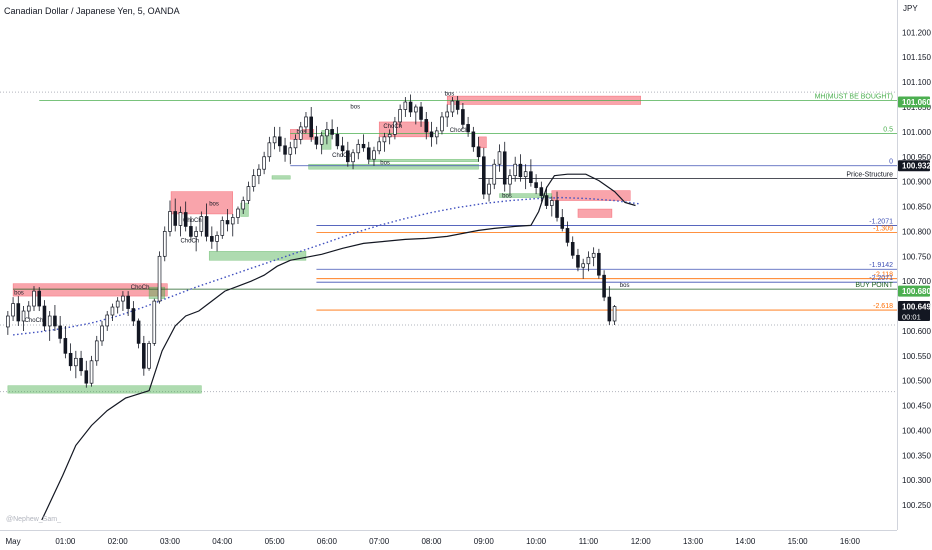 The width and height of the screenshot is (932, 550). Describe the element at coordinates (379, 541) in the screenshot. I see `time-tick-label: 07:00` at that location.